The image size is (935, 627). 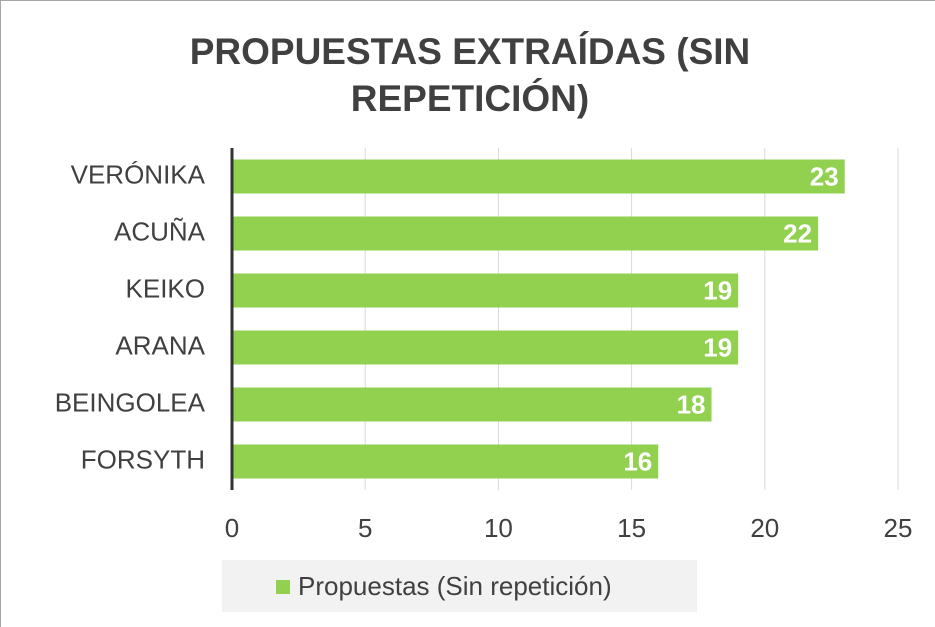 What do you see at coordinates (824, 176) in the screenshot?
I see `data-label: 23` at bounding box center [824, 176].